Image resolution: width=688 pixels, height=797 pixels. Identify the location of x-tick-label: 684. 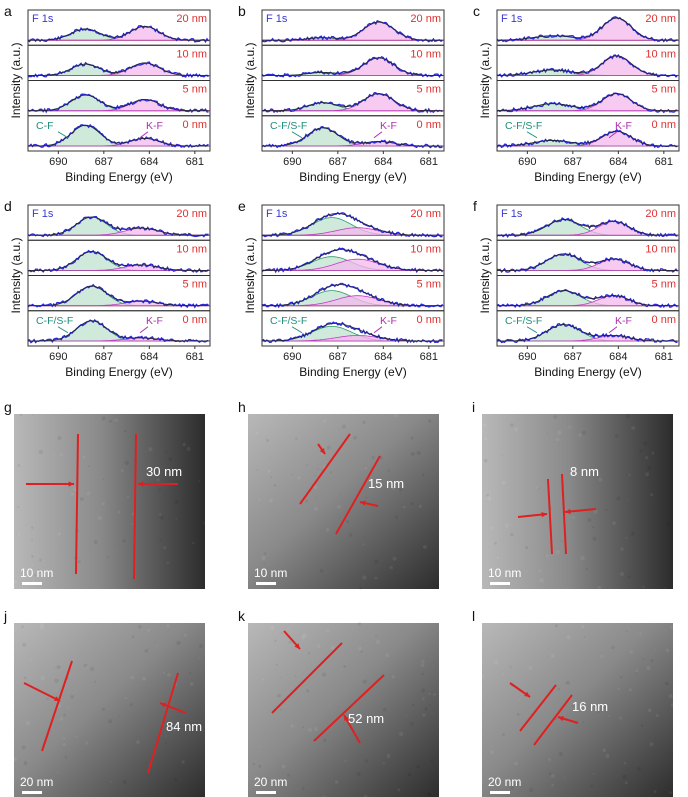
(383, 357).